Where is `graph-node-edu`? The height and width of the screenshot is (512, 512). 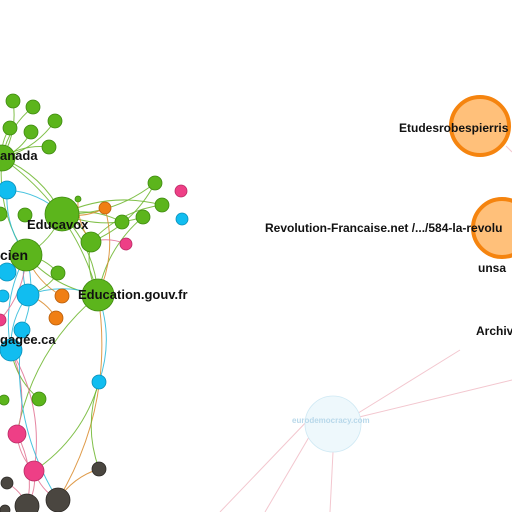 graph-node-edu is located at coordinates (98, 295).